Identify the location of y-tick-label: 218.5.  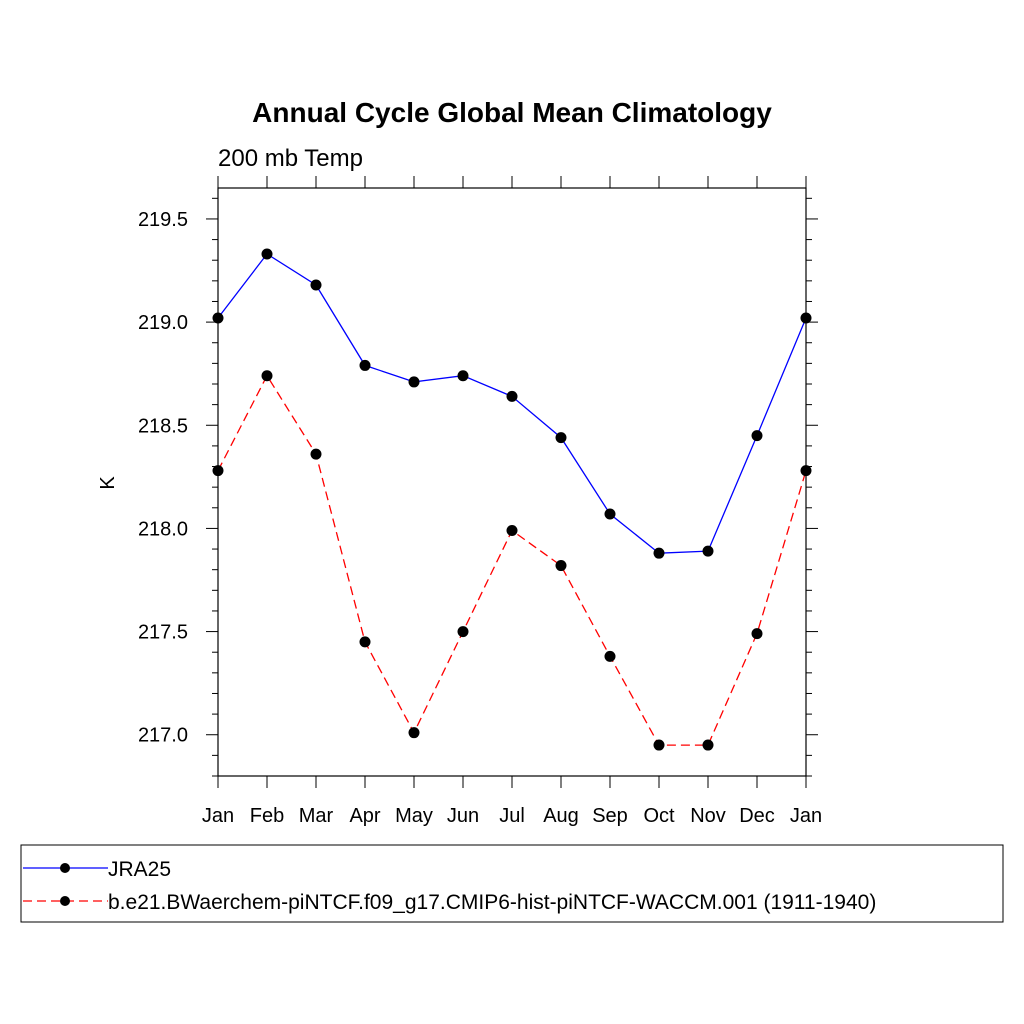
(163, 426).